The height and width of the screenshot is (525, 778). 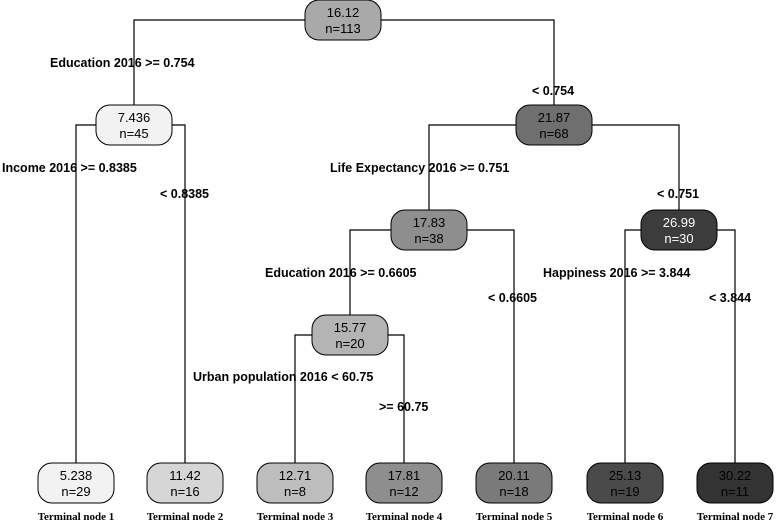 I want to click on node-count: n=45, so click(x=133, y=133).